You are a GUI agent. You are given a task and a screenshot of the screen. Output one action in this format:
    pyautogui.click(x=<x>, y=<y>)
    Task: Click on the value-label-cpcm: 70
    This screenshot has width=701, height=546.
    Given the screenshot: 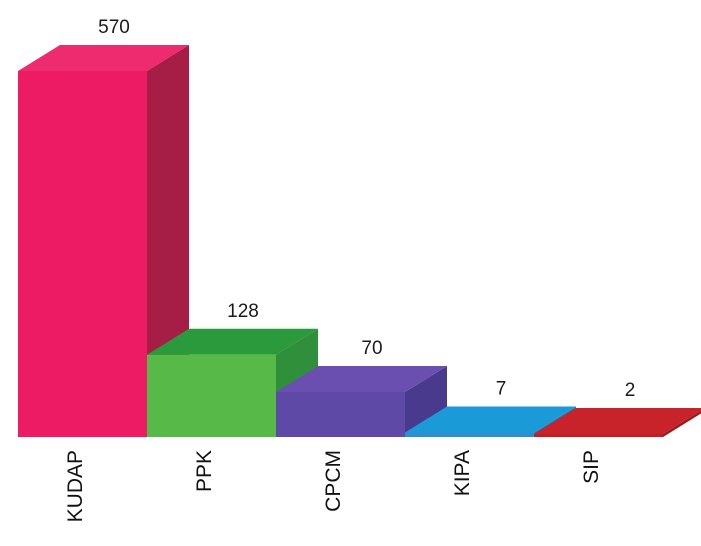 What is the action you would take?
    pyautogui.click(x=371, y=348)
    